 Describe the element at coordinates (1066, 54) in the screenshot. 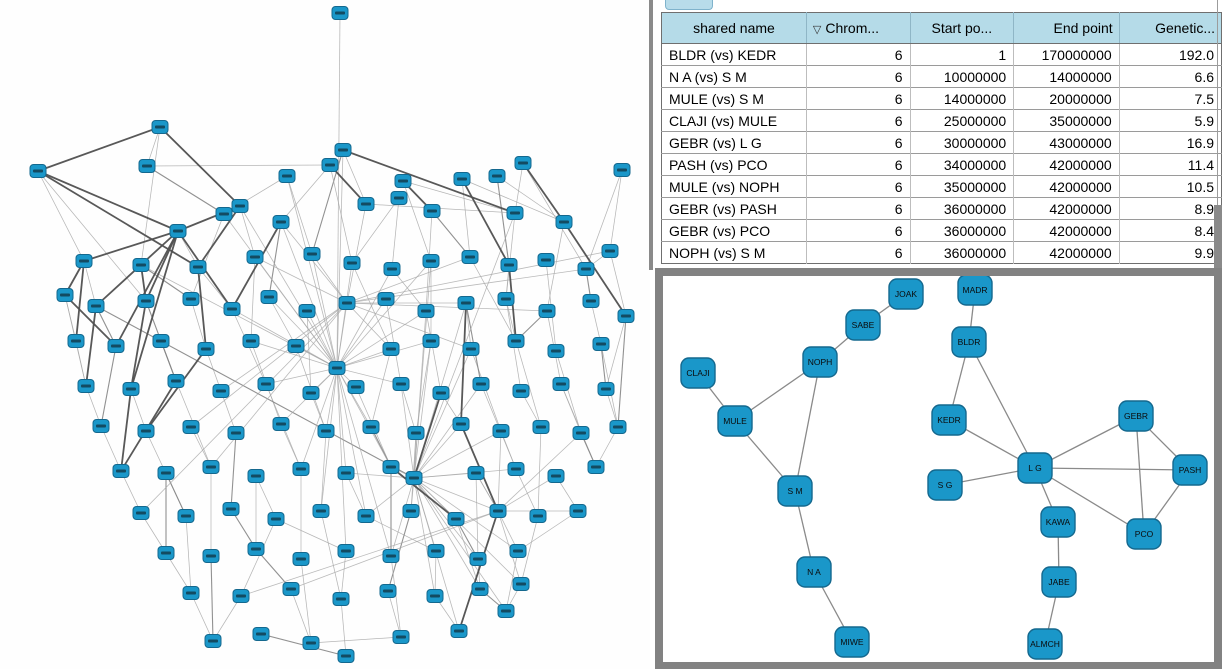

I see `table-cell: 170000000` at that location.